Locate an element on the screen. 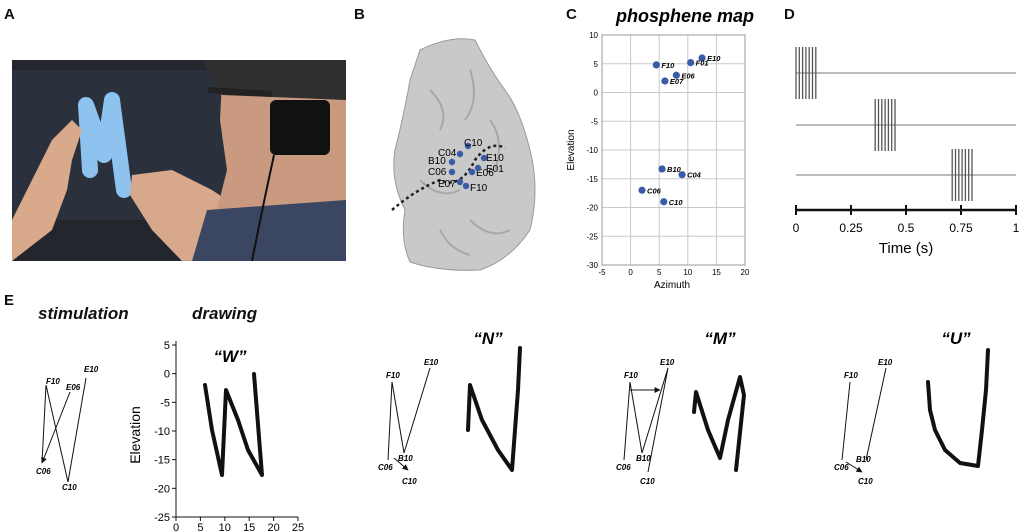 Image resolution: width=1024 pixels, height=532 pixels. phosphene-xlabel: Azimuth is located at coordinates (672, 285).